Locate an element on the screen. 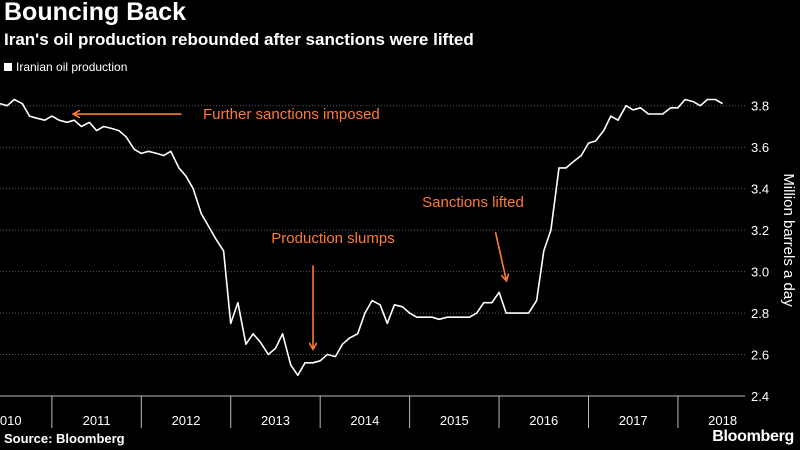 The width and height of the screenshot is (800, 450). x-tick-label: 2016 is located at coordinates (543, 420).